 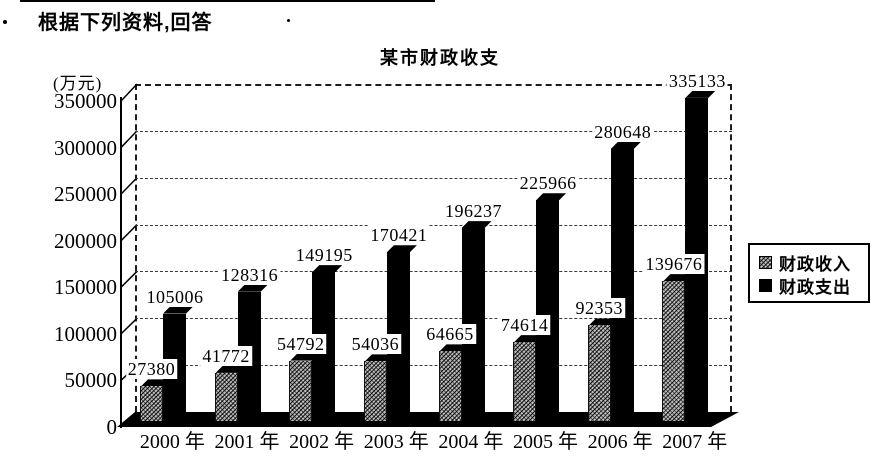 What do you see at coordinates (226, 397) in the screenshot?
I see `bar-revenue-2001` at bounding box center [226, 397].